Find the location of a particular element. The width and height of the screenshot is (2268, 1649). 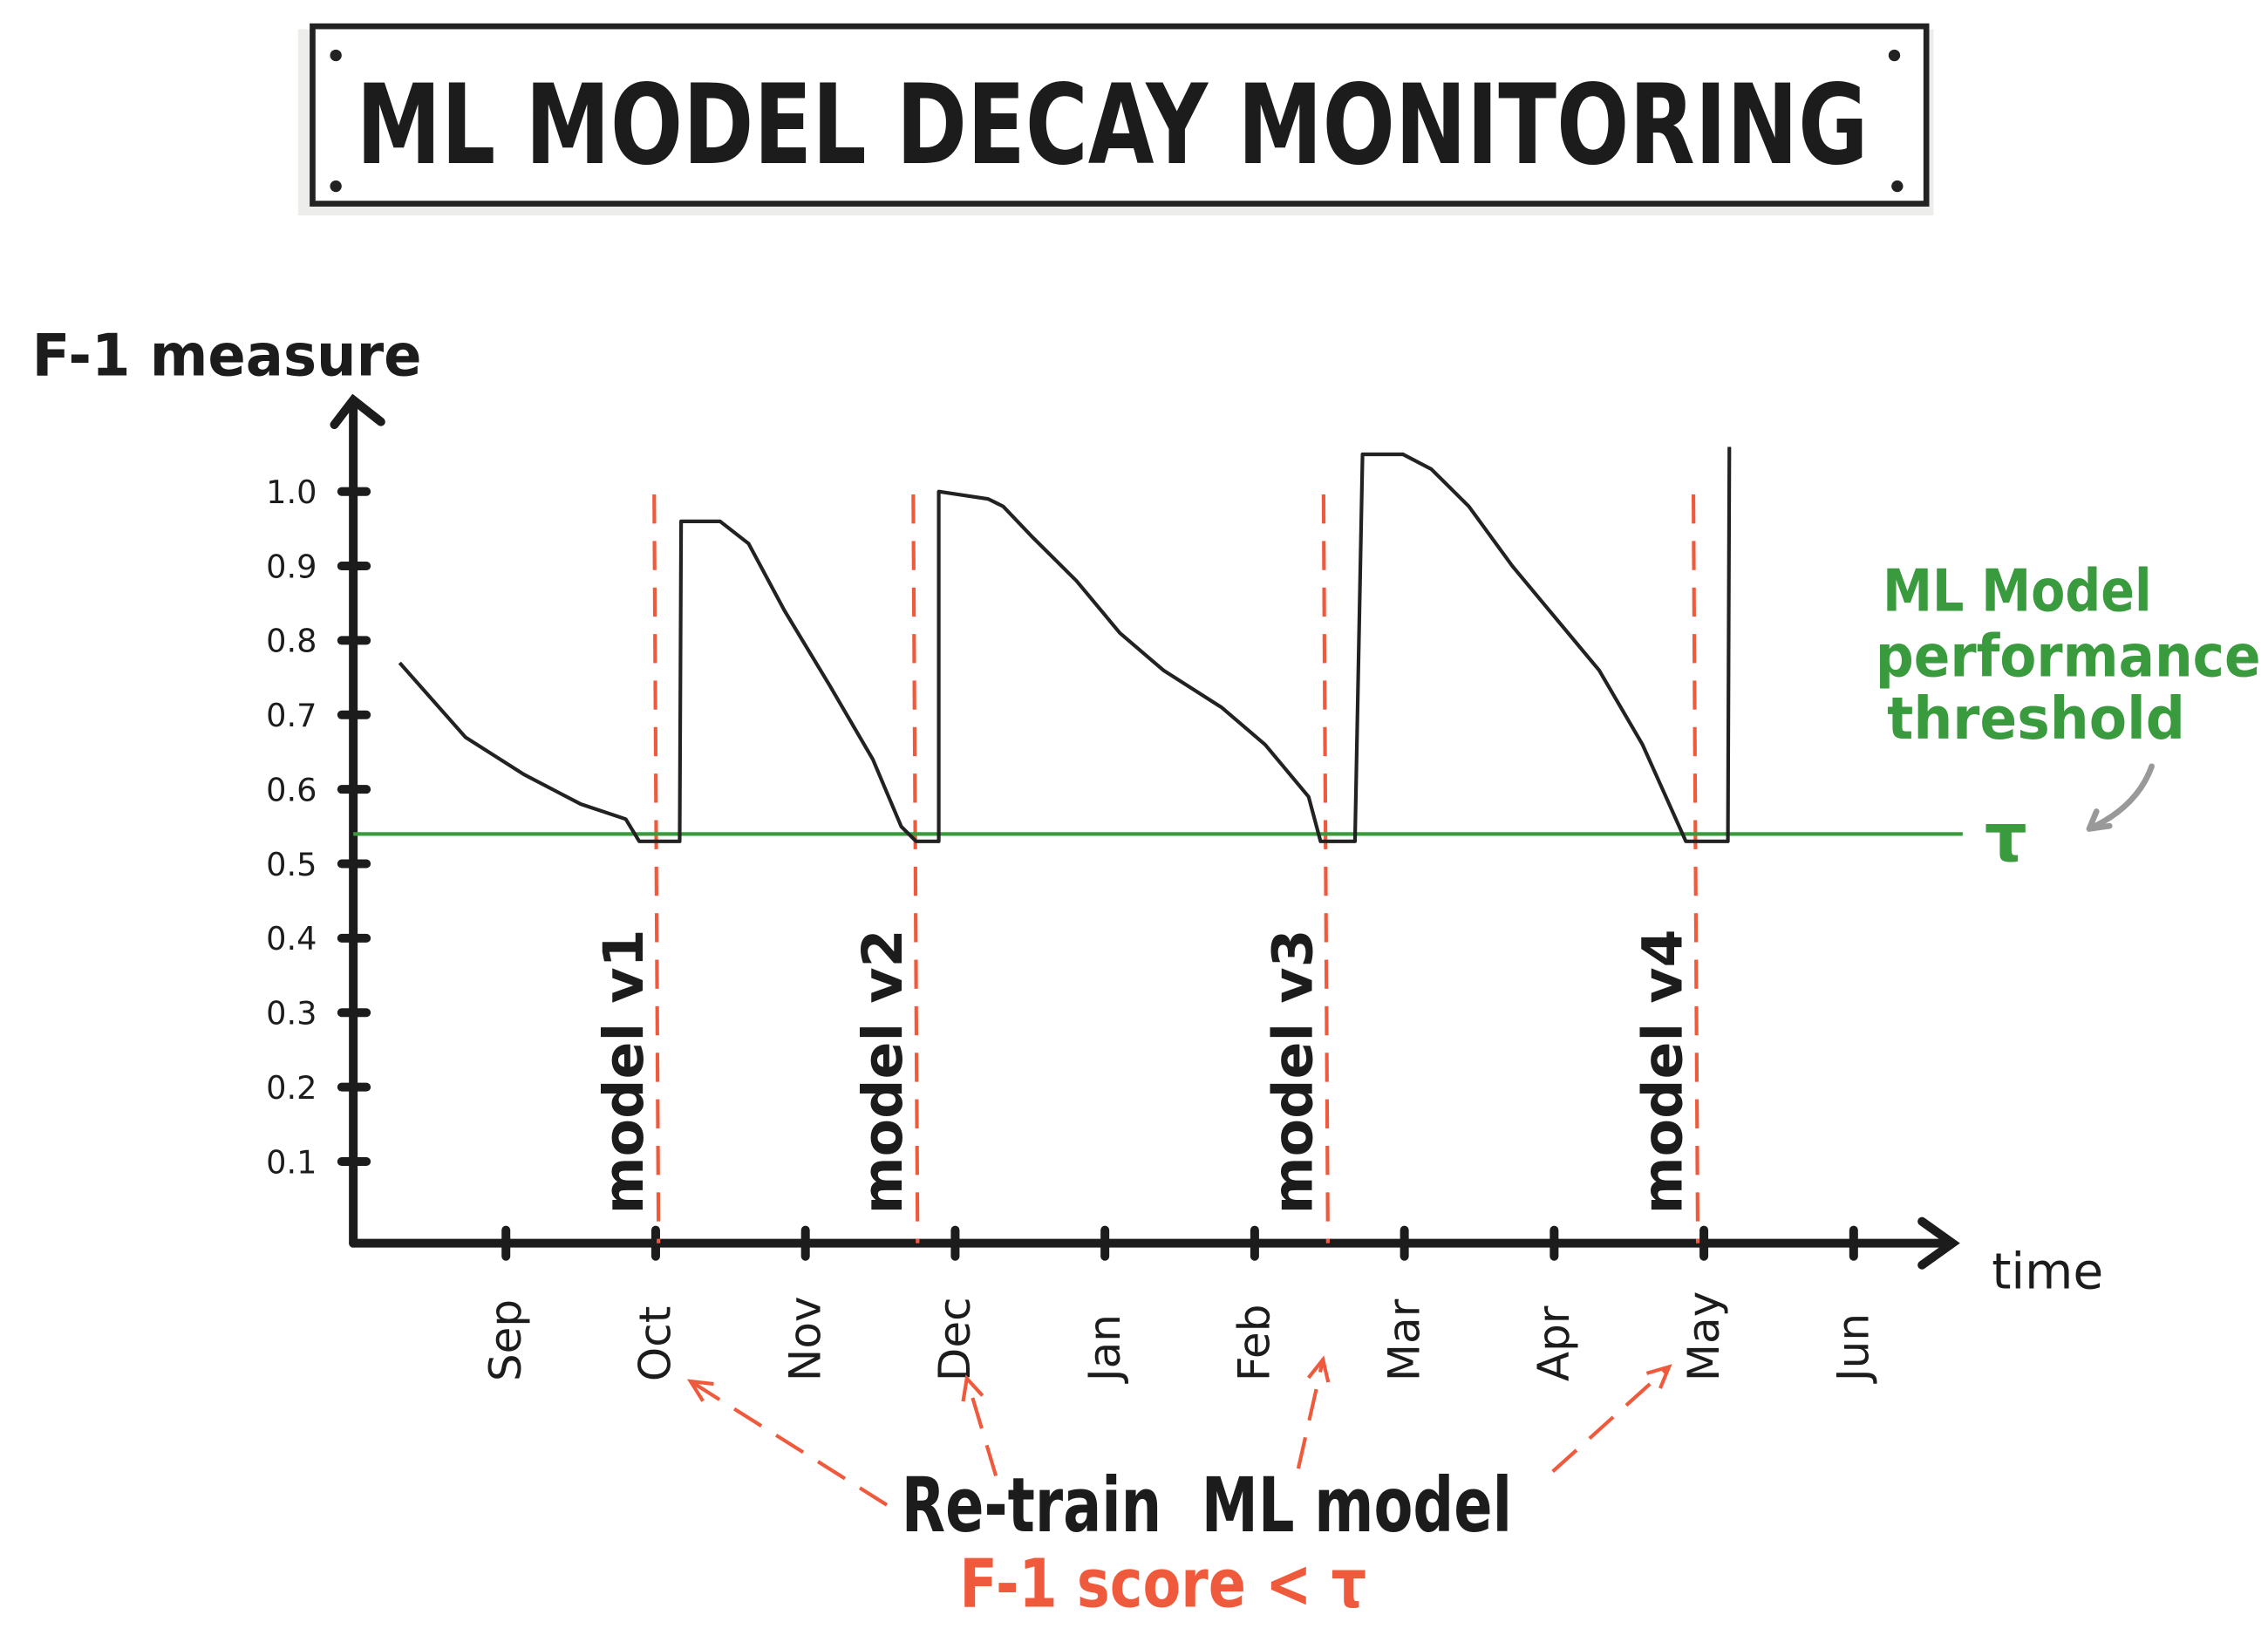

x-tick-label: Dec is located at coordinates (955, 1339).